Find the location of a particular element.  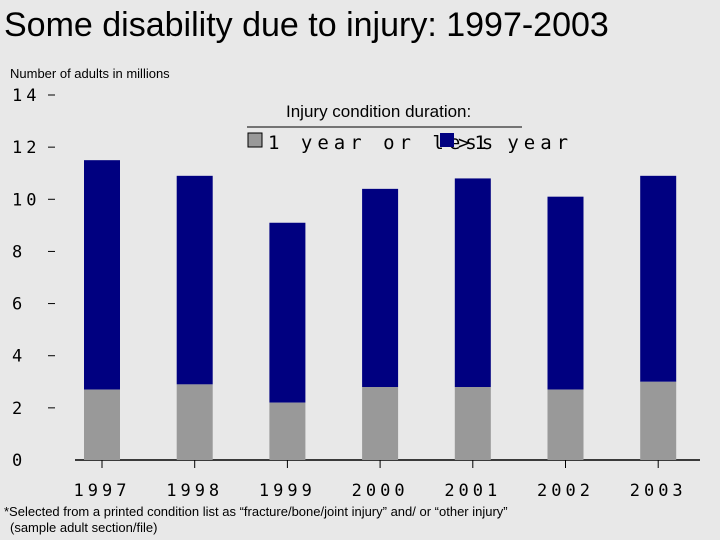

y-tick-label: 4 is located at coordinates (19, 357).